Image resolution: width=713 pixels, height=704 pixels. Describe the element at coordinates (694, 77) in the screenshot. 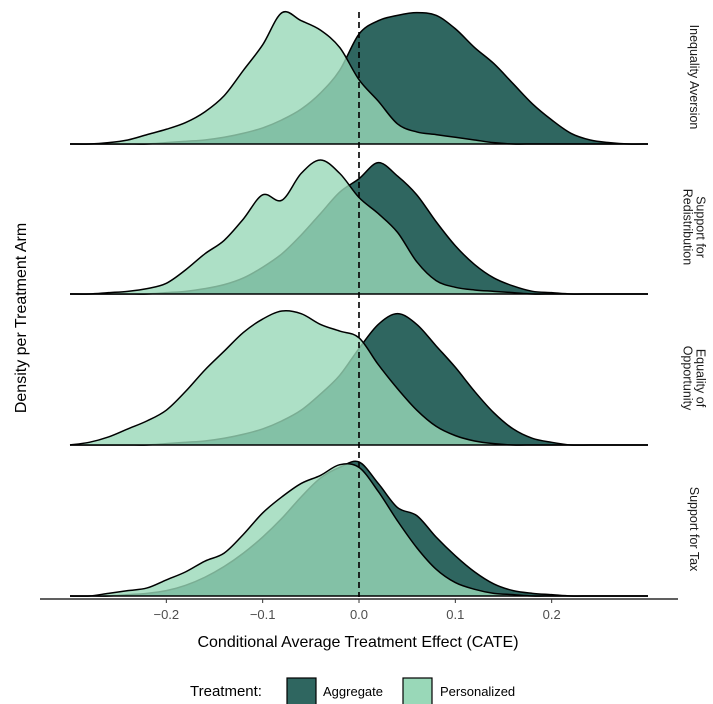

I see `facet-strip-label: Inequality Aversion` at that location.